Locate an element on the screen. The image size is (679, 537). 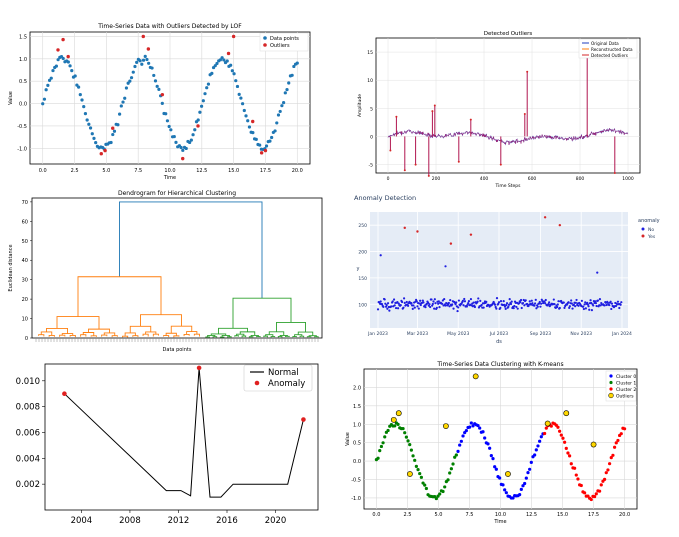
y-tick-label: 40 is located at coordinates (25, 261).